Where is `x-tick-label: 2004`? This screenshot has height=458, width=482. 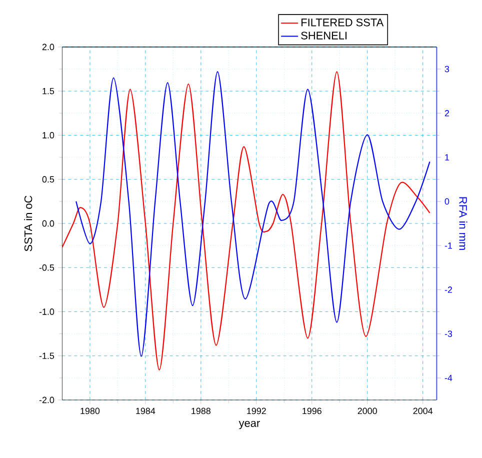
x-tick-label: 2004 is located at coordinates (423, 411).